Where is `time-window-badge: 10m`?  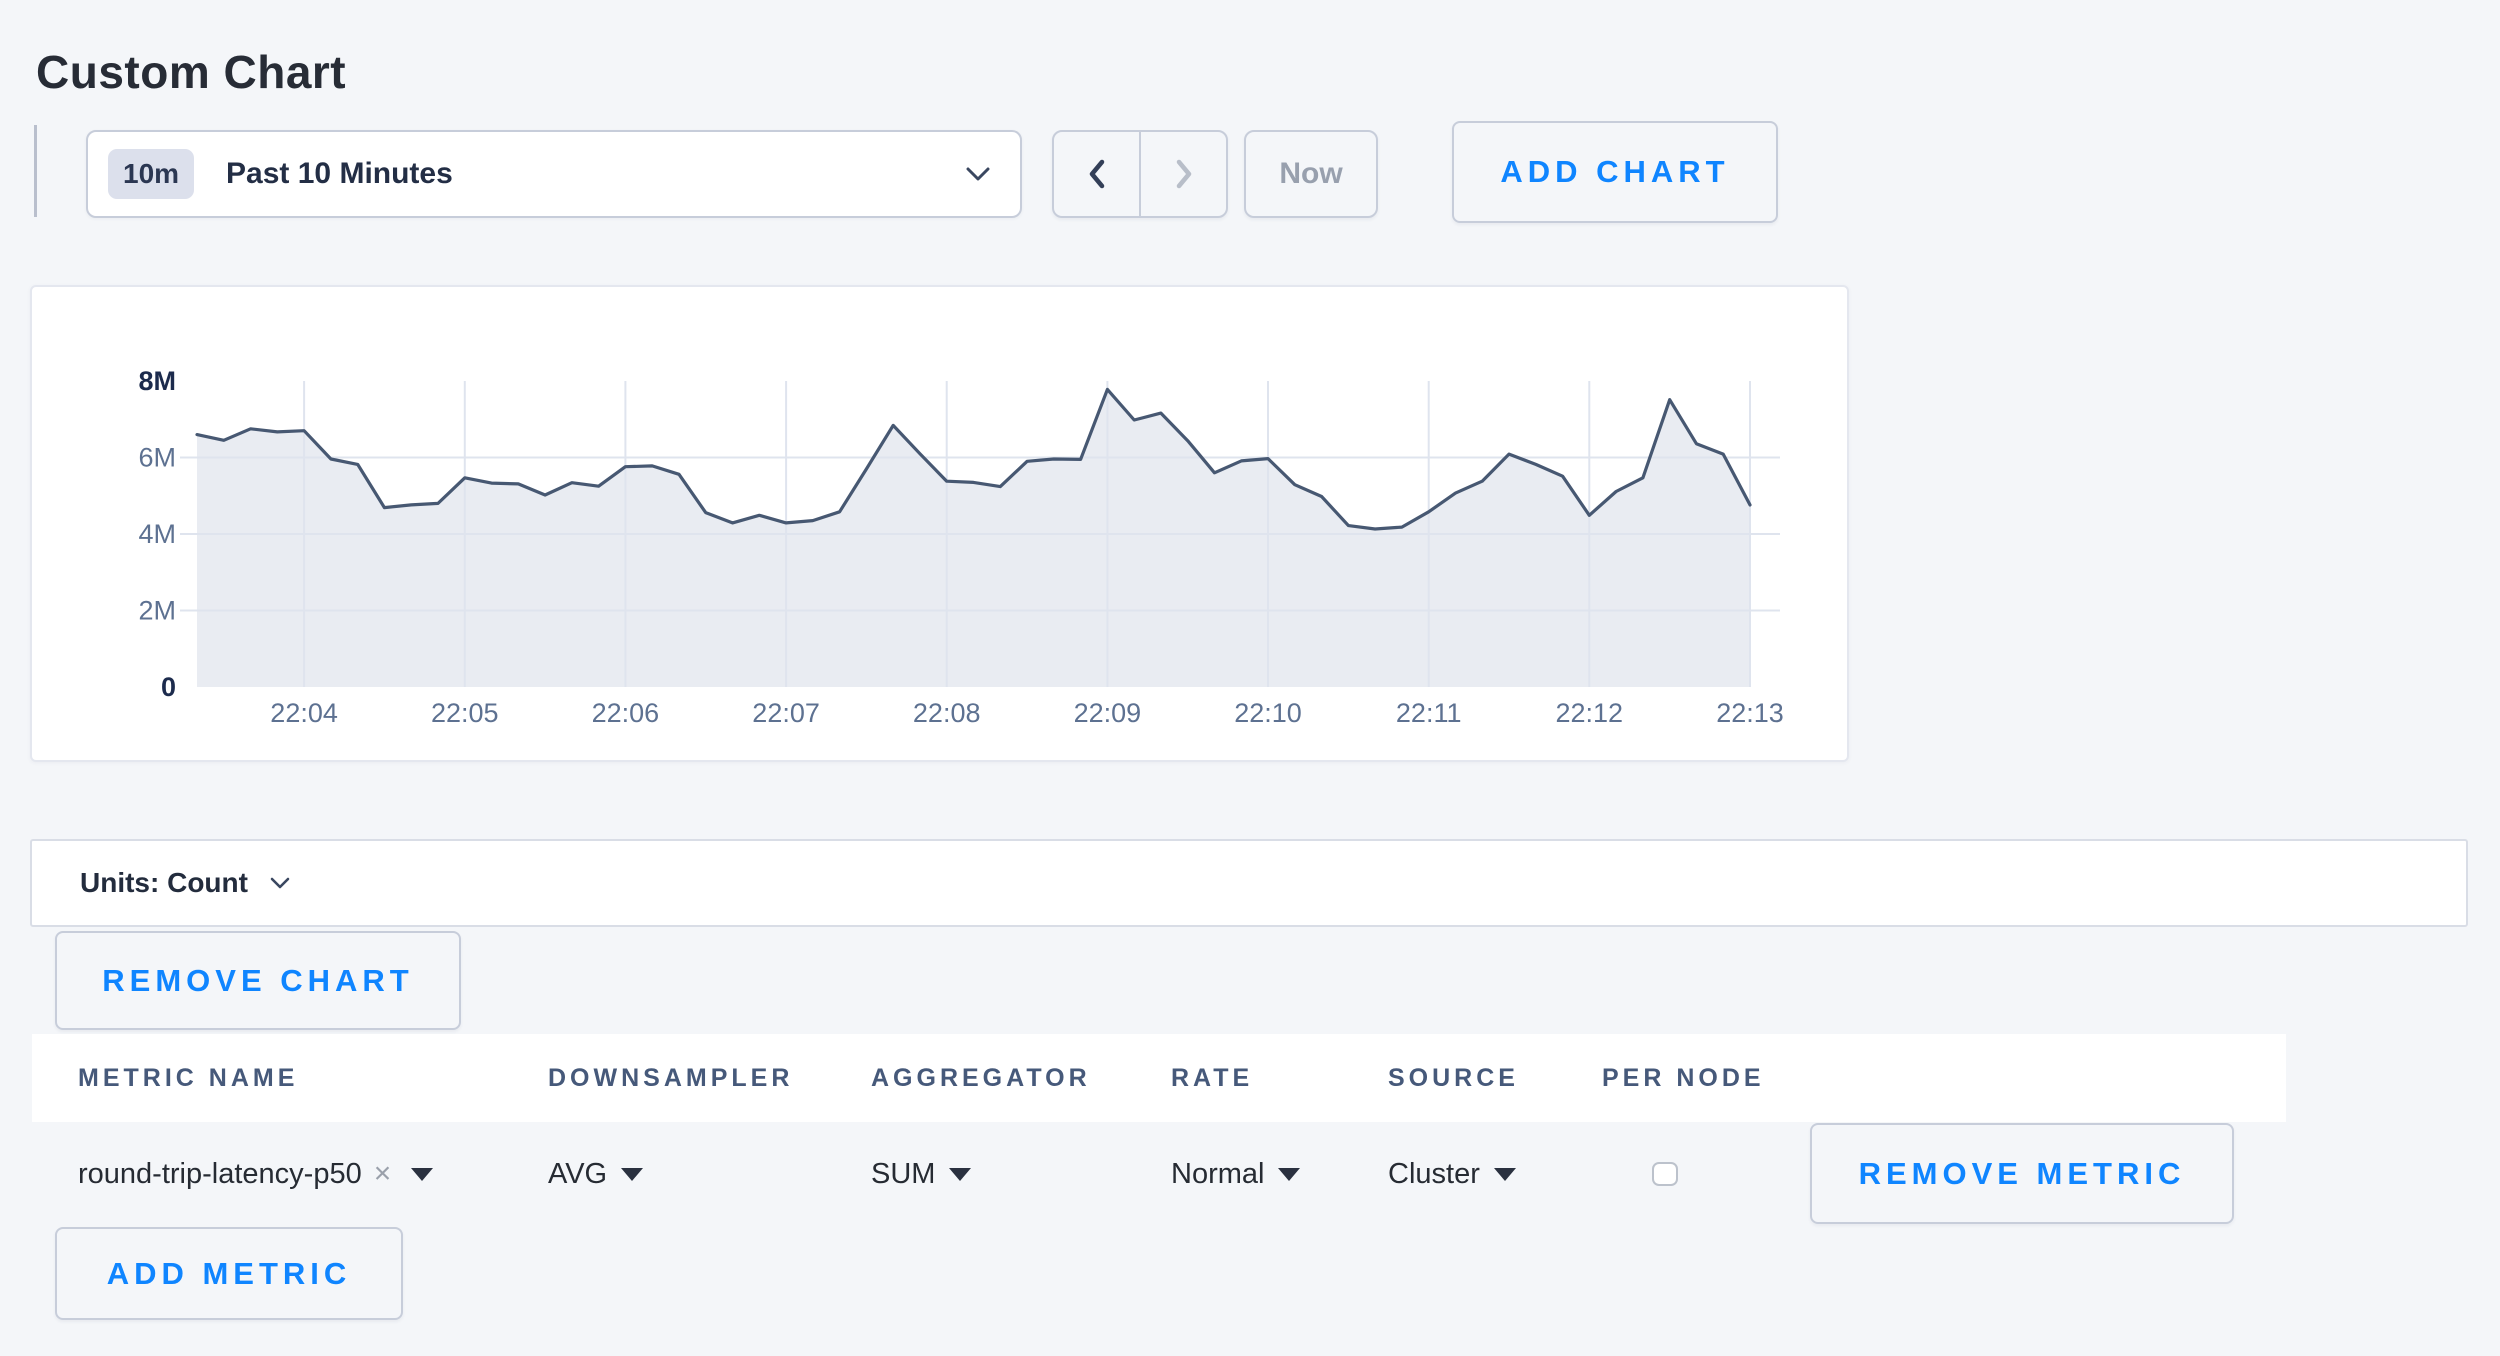 time-window-badge: 10m is located at coordinates (151, 174).